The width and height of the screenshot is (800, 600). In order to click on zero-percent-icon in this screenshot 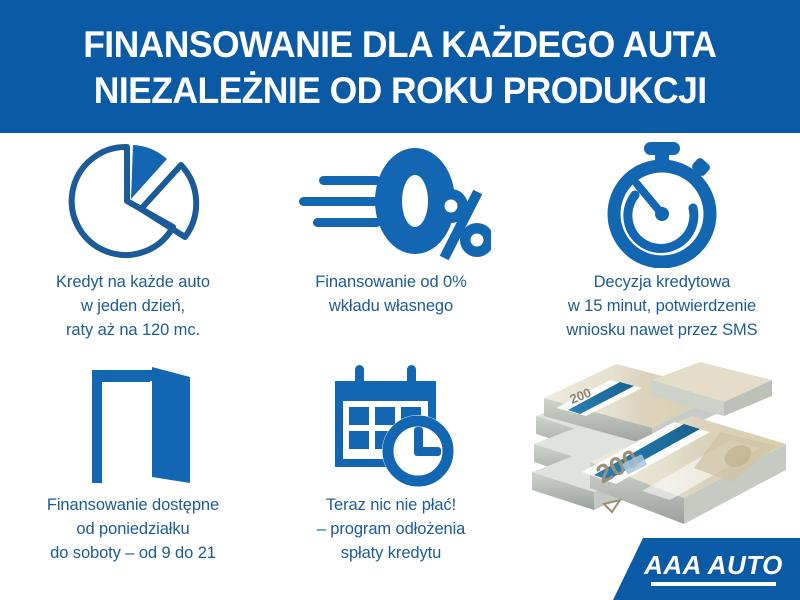, I will do `click(391, 204)`.